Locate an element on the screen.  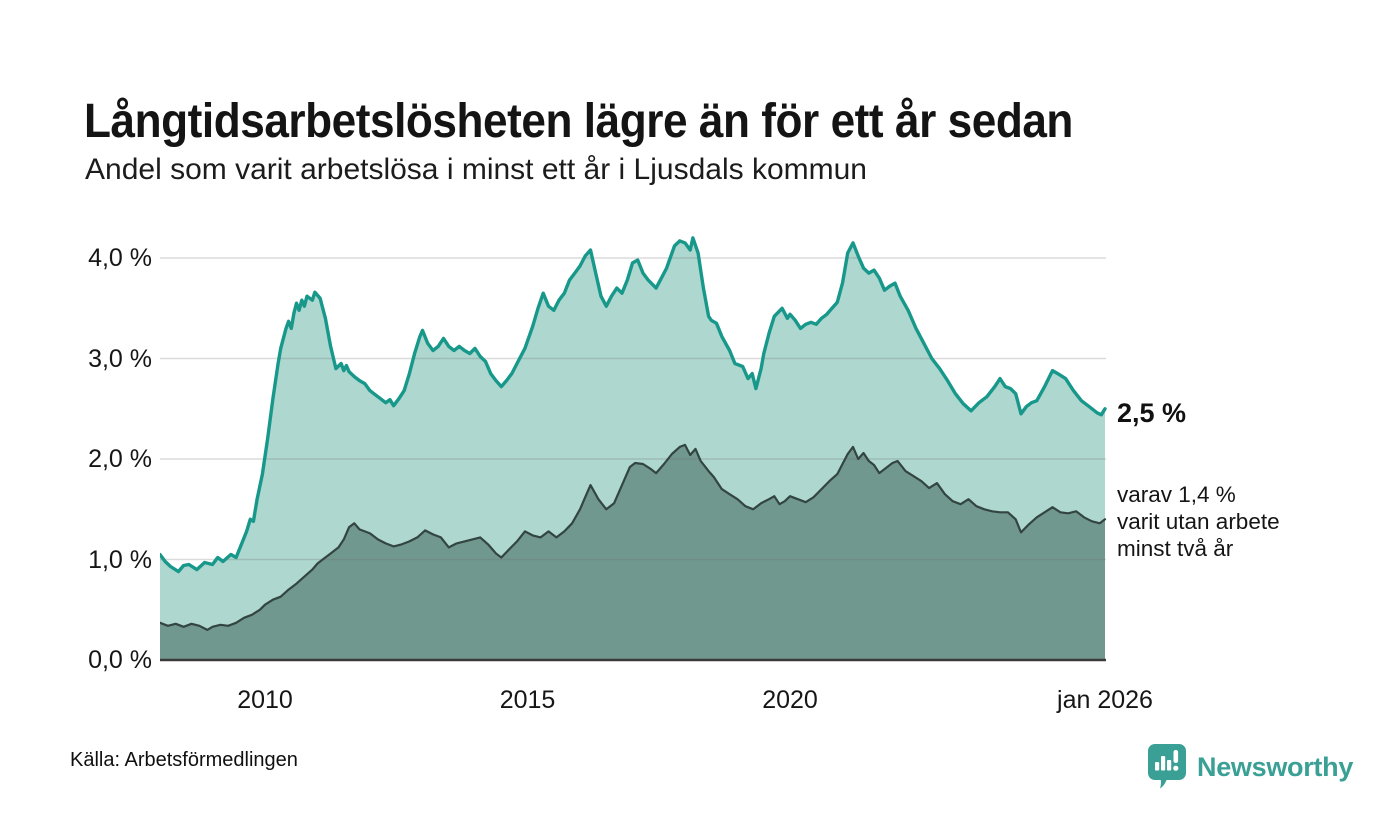
x-tick-label: 2015 is located at coordinates (527, 700).